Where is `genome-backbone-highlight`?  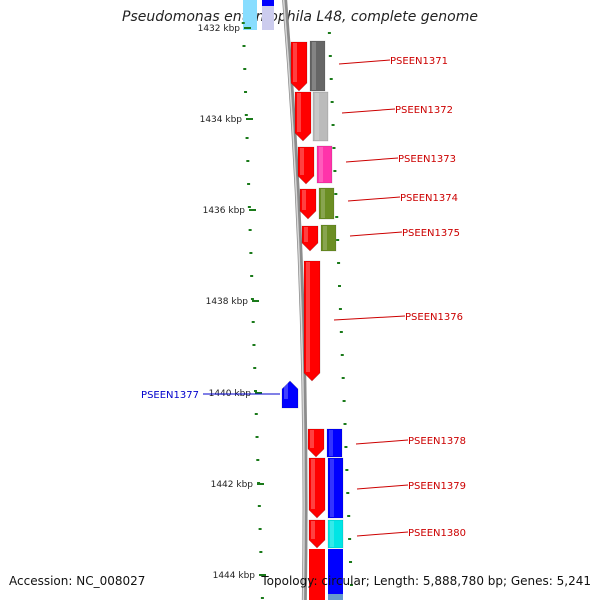
genome-backbone-highlight is located at coordinates (293, 300).